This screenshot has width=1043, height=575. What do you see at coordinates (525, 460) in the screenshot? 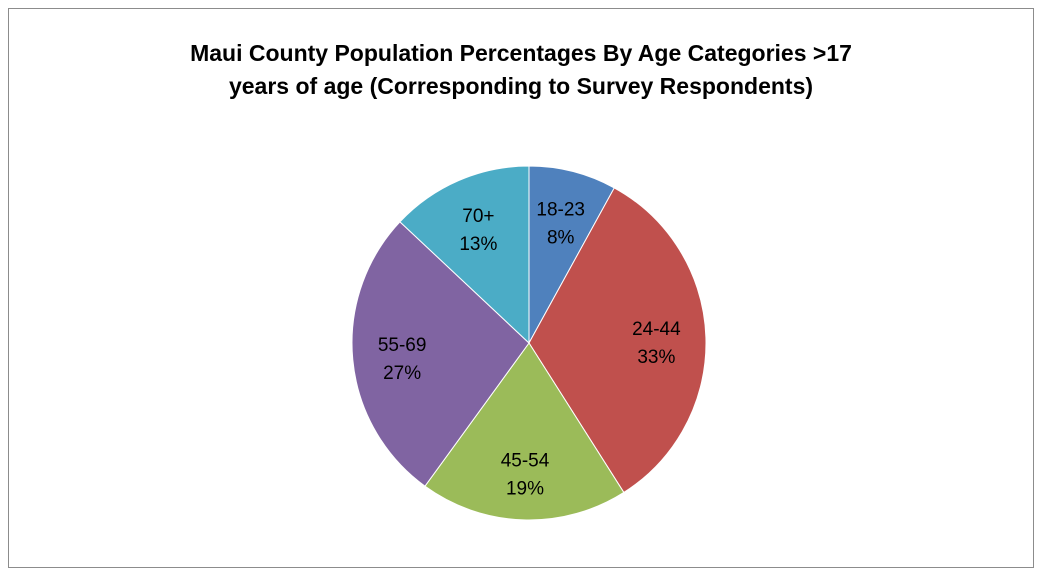
I see `slice-category-label: 45-54` at bounding box center [525, 460].